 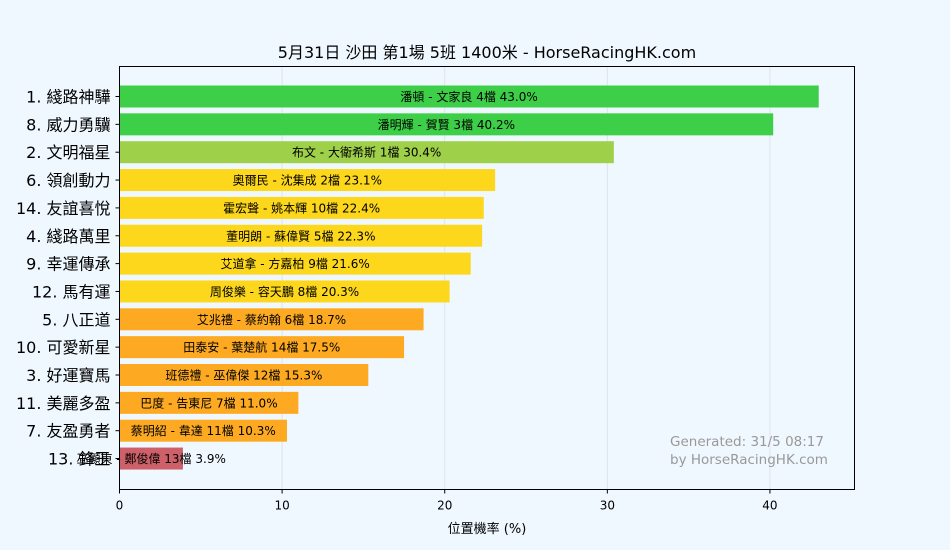 I want to click on watermark-generated: Generated: 31/5 08:17, so click(x=747, y=442).